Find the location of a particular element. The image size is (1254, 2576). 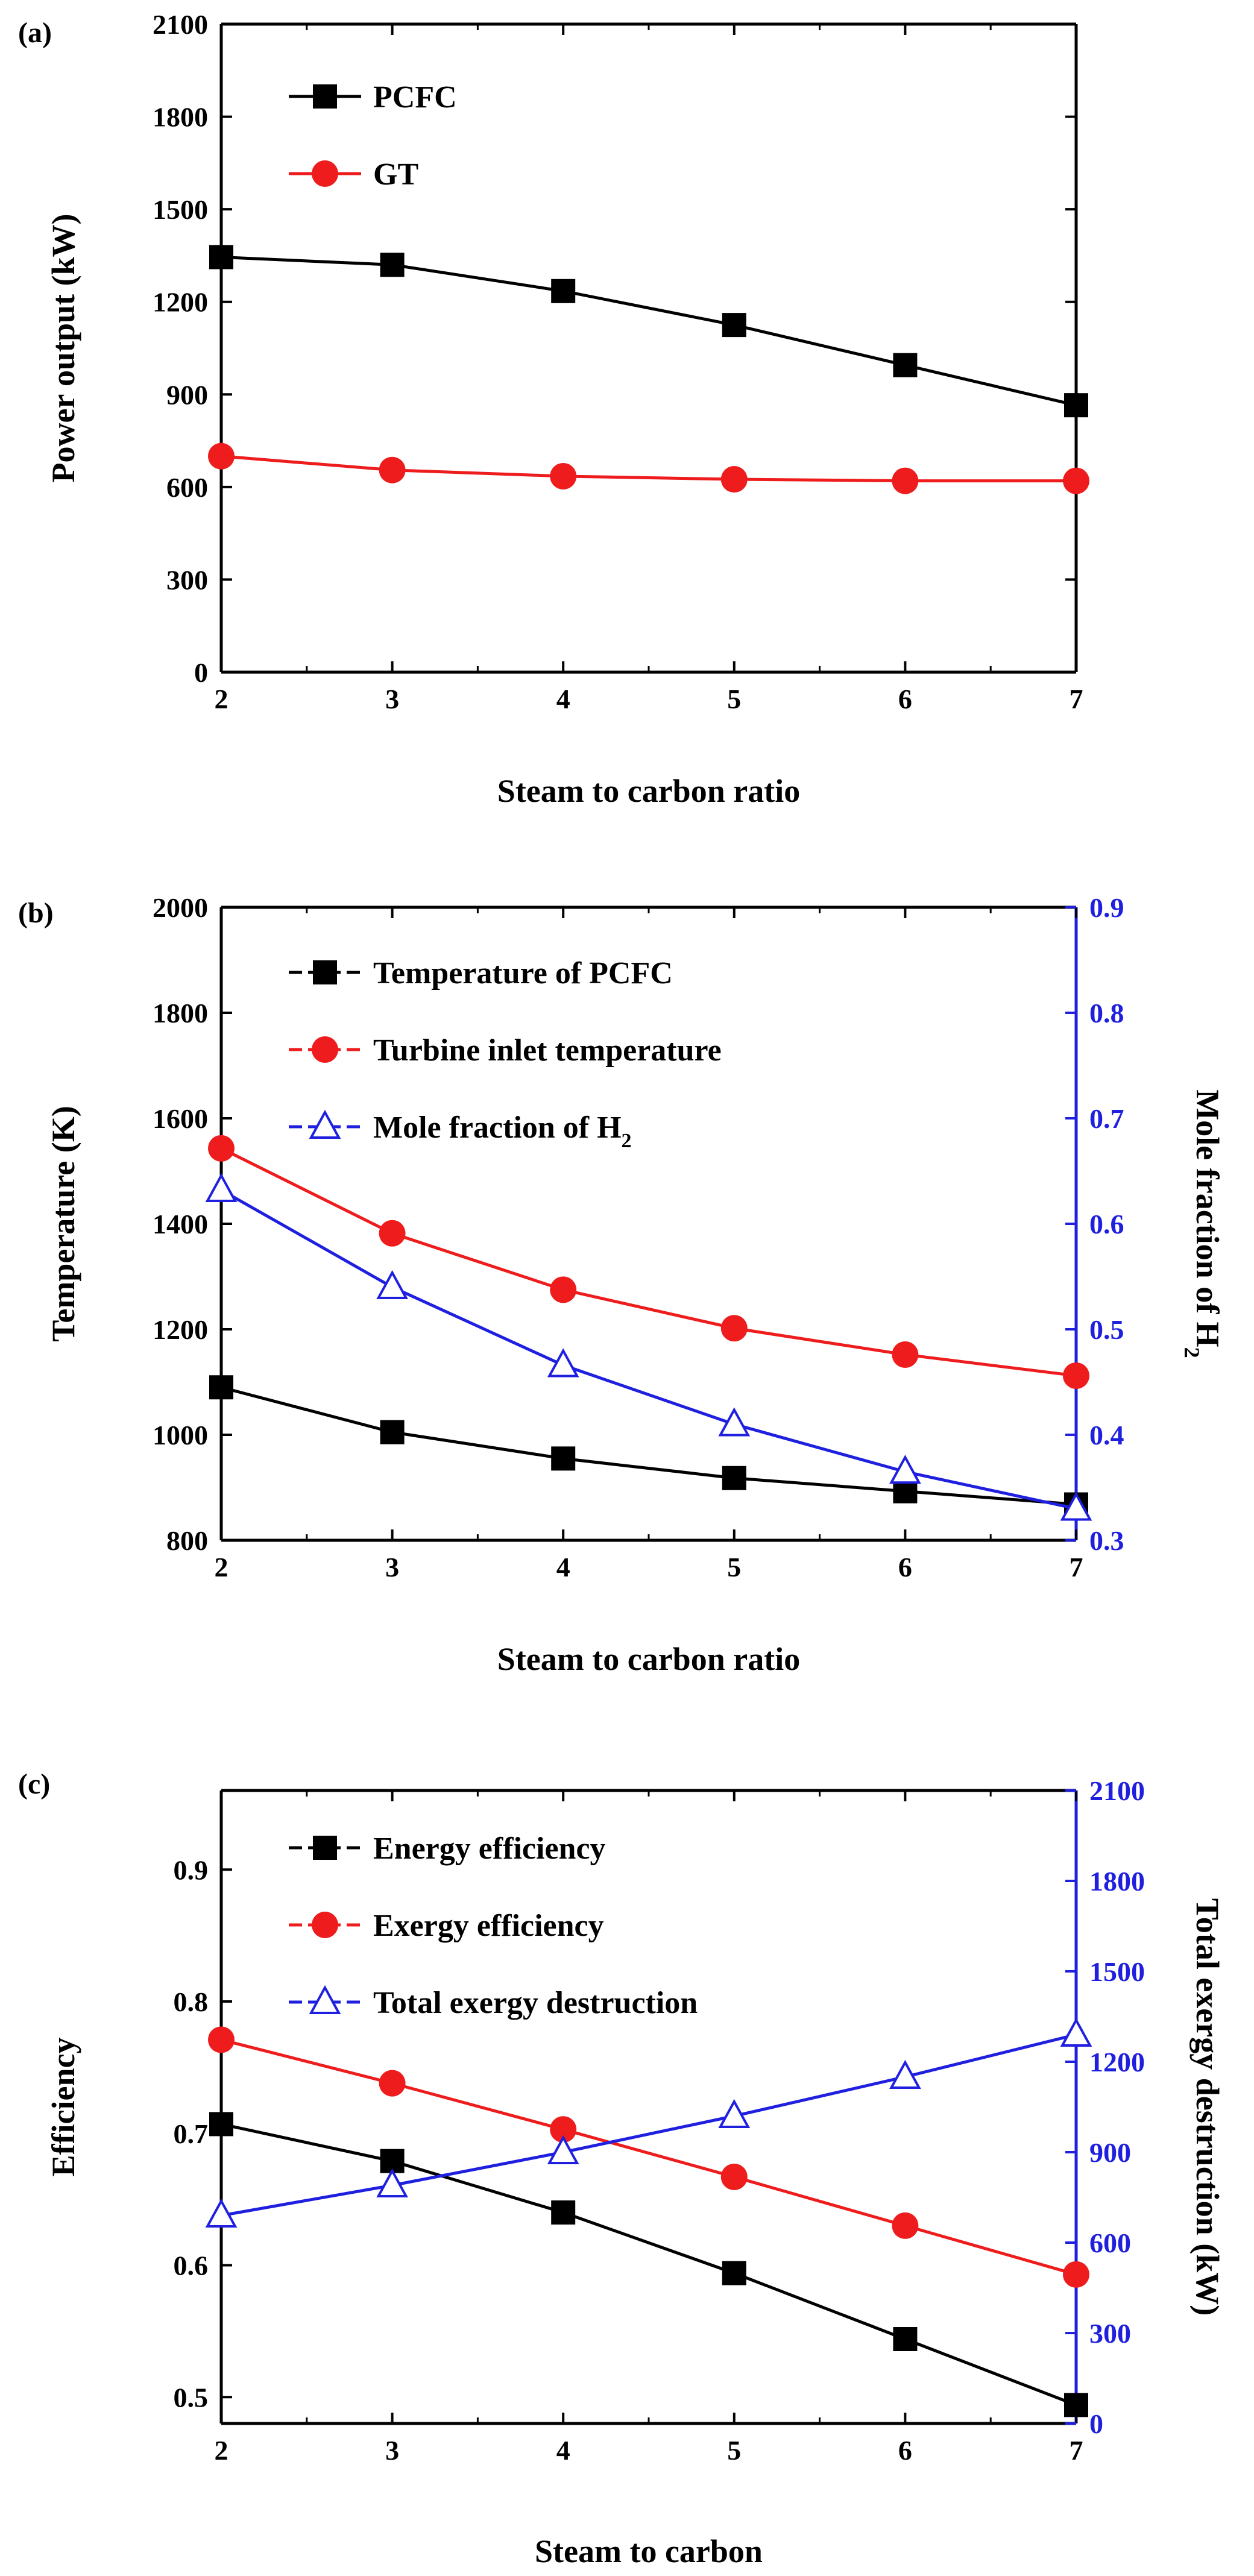

x-tick-label: 6 is located at coordinates (905, 699).